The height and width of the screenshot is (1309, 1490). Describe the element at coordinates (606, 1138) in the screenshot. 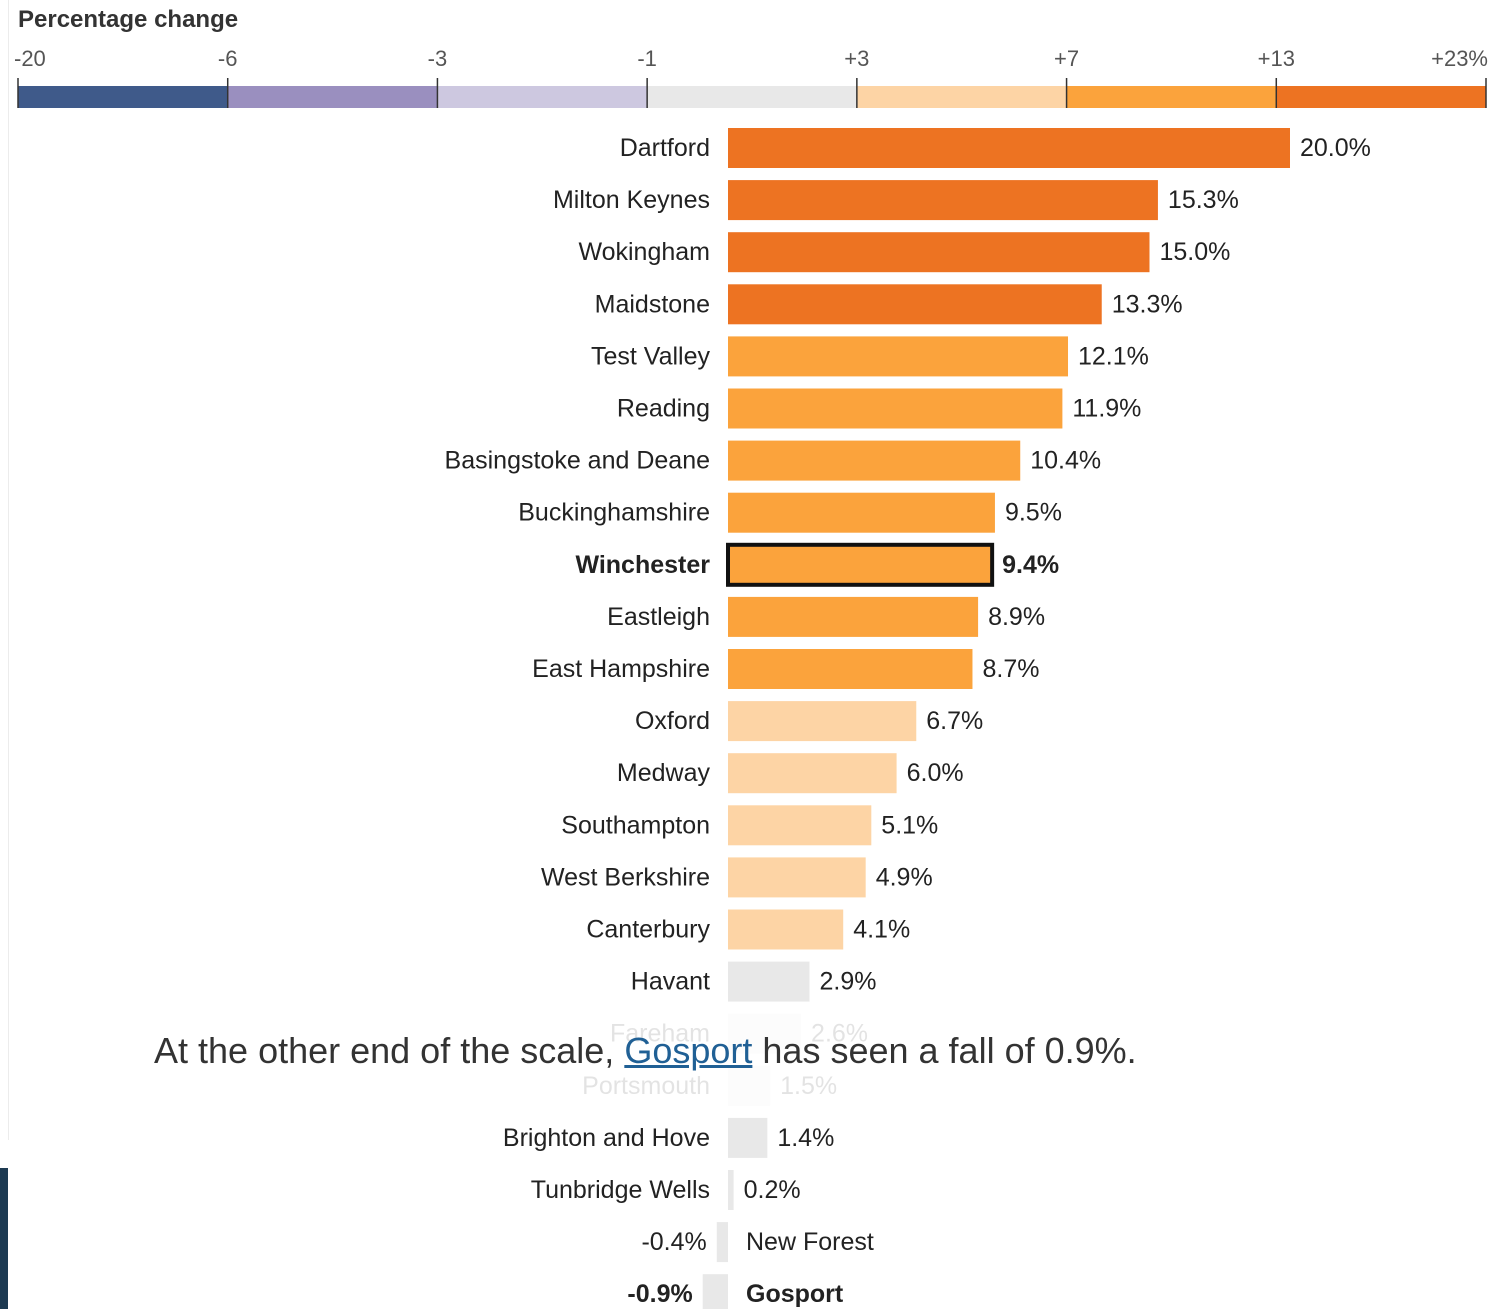

I see `category-label: Brighton and Hove` at that location.